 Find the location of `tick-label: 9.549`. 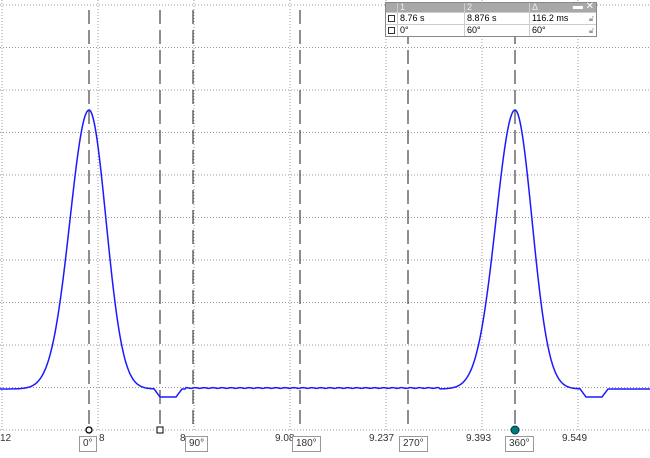

tick-label: 9.549 is located at coordinates (575, 438).